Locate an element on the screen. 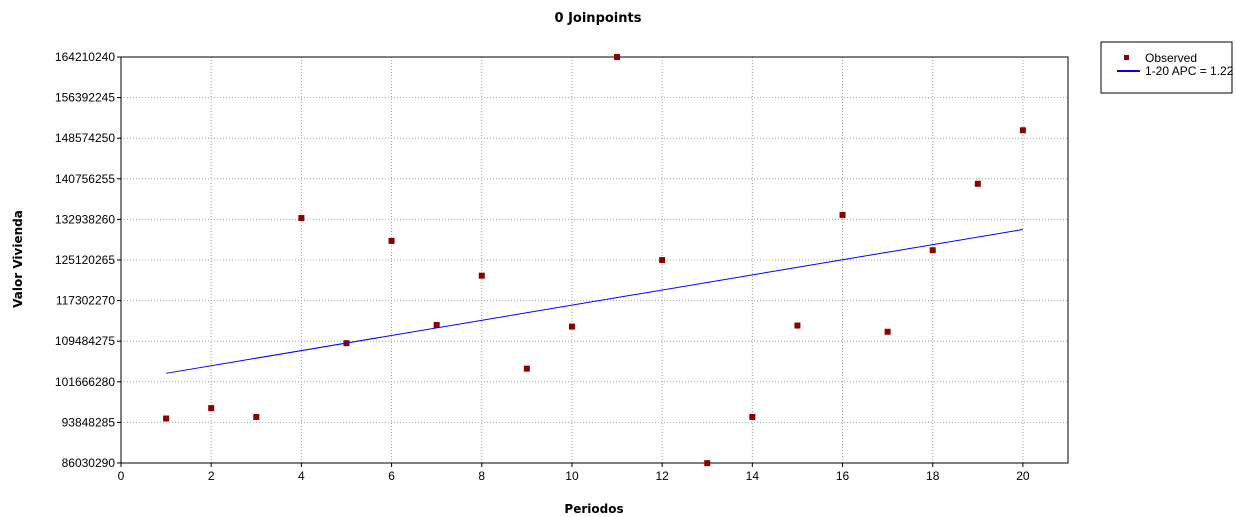 The width and height of the screenshot is (1236, 517). x-tick-label: 2 is located at coordinates (211, 476).